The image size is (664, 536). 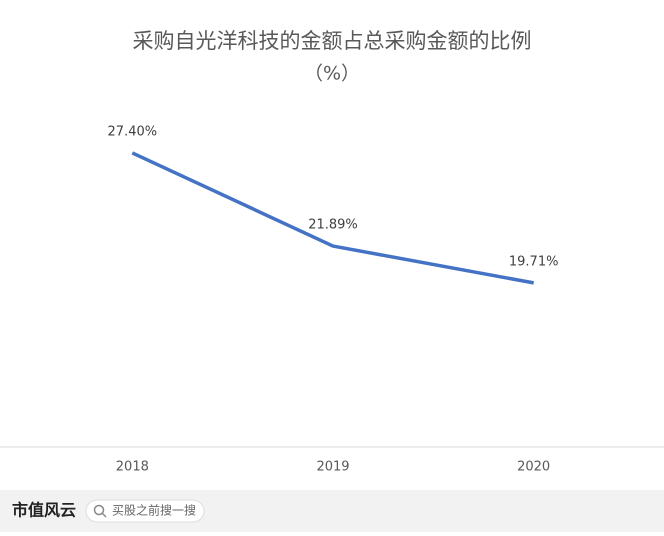 I want to click on data-label: 19.71%, so click(x=534, y=261).